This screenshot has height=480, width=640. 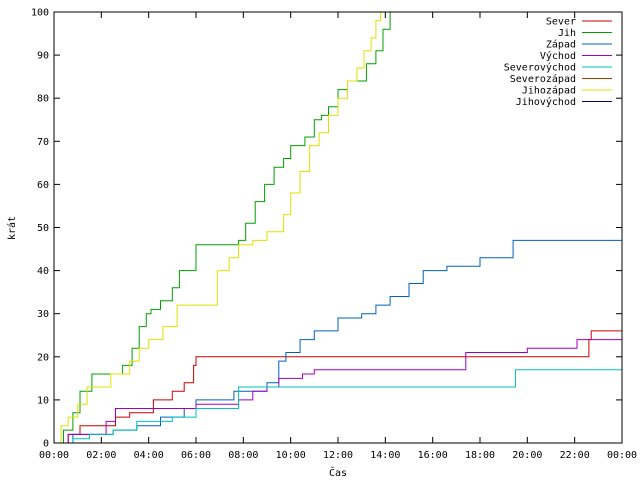 What do you see at coordinates (101, 455) in the screenshot?
I see `x-tick-label: 02:00` at bounding box center [101, 455].